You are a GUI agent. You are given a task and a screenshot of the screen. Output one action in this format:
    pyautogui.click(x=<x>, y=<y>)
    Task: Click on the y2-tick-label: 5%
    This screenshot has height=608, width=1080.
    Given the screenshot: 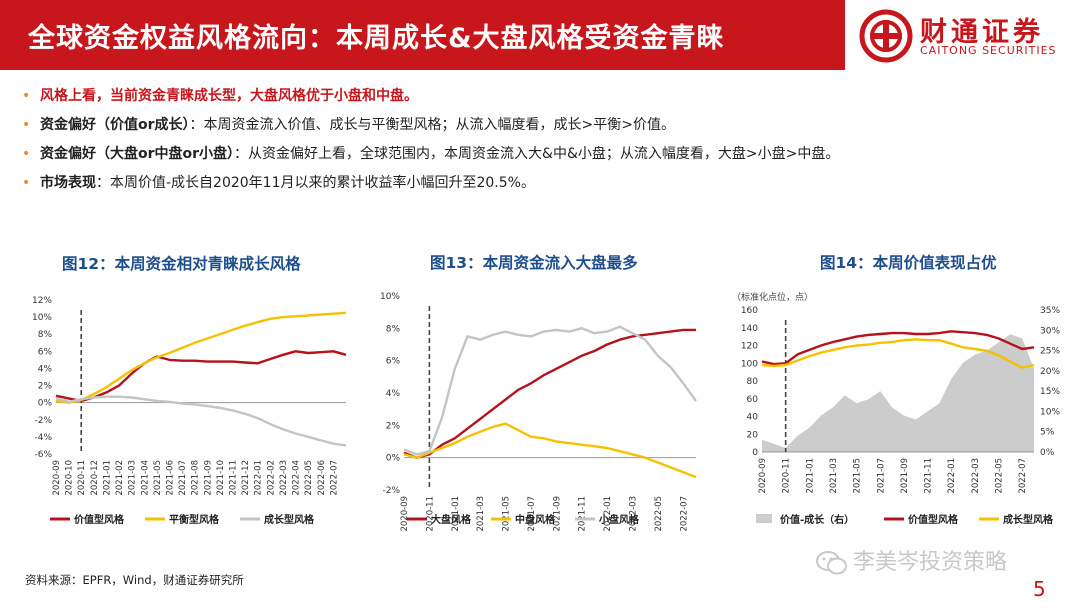 What is the action you would take?
    pyautogui.click(x=1047, y=433)
    